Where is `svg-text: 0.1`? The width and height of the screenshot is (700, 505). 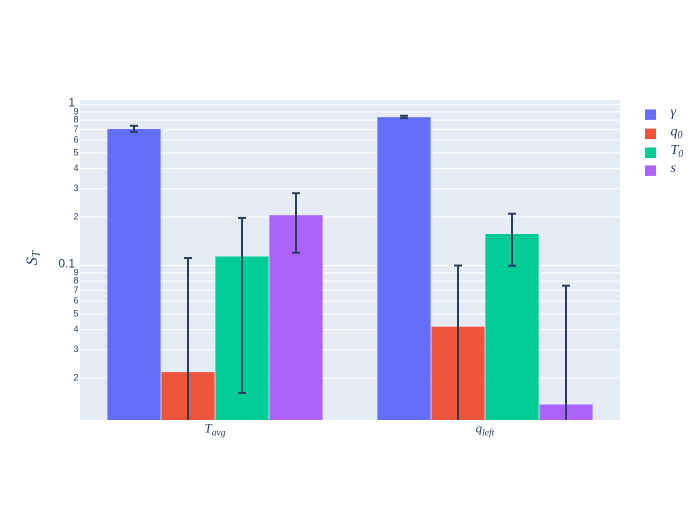
svg-text: 0.1 is located at coordinates (66, 264).